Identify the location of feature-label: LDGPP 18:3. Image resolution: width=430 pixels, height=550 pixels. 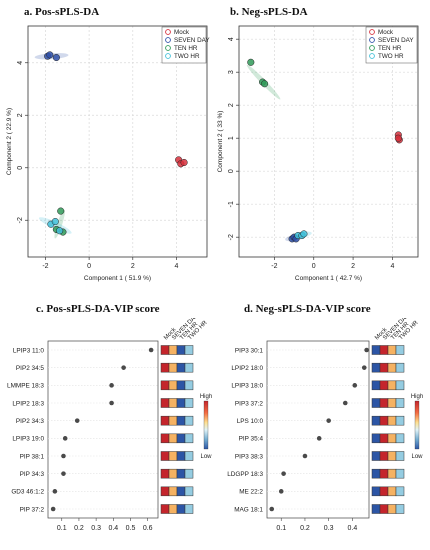
(245, 474).